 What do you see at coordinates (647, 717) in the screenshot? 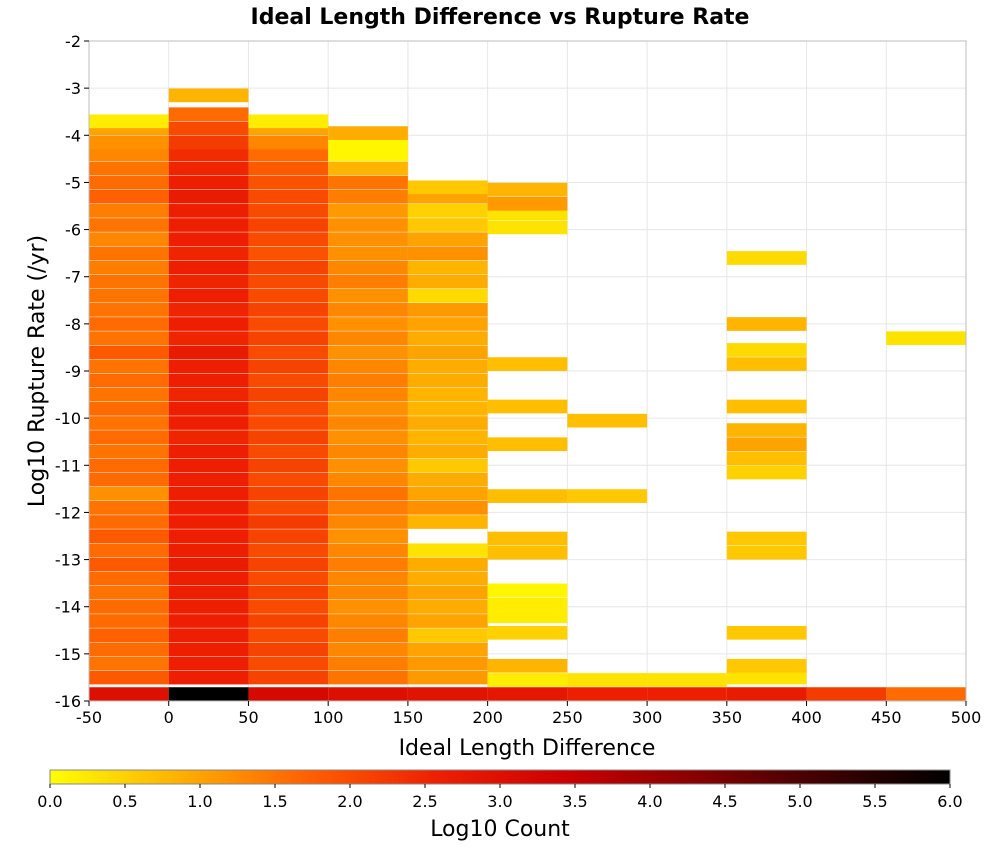
I see `x-tick-label: 300` at bounding box center [647, 717].